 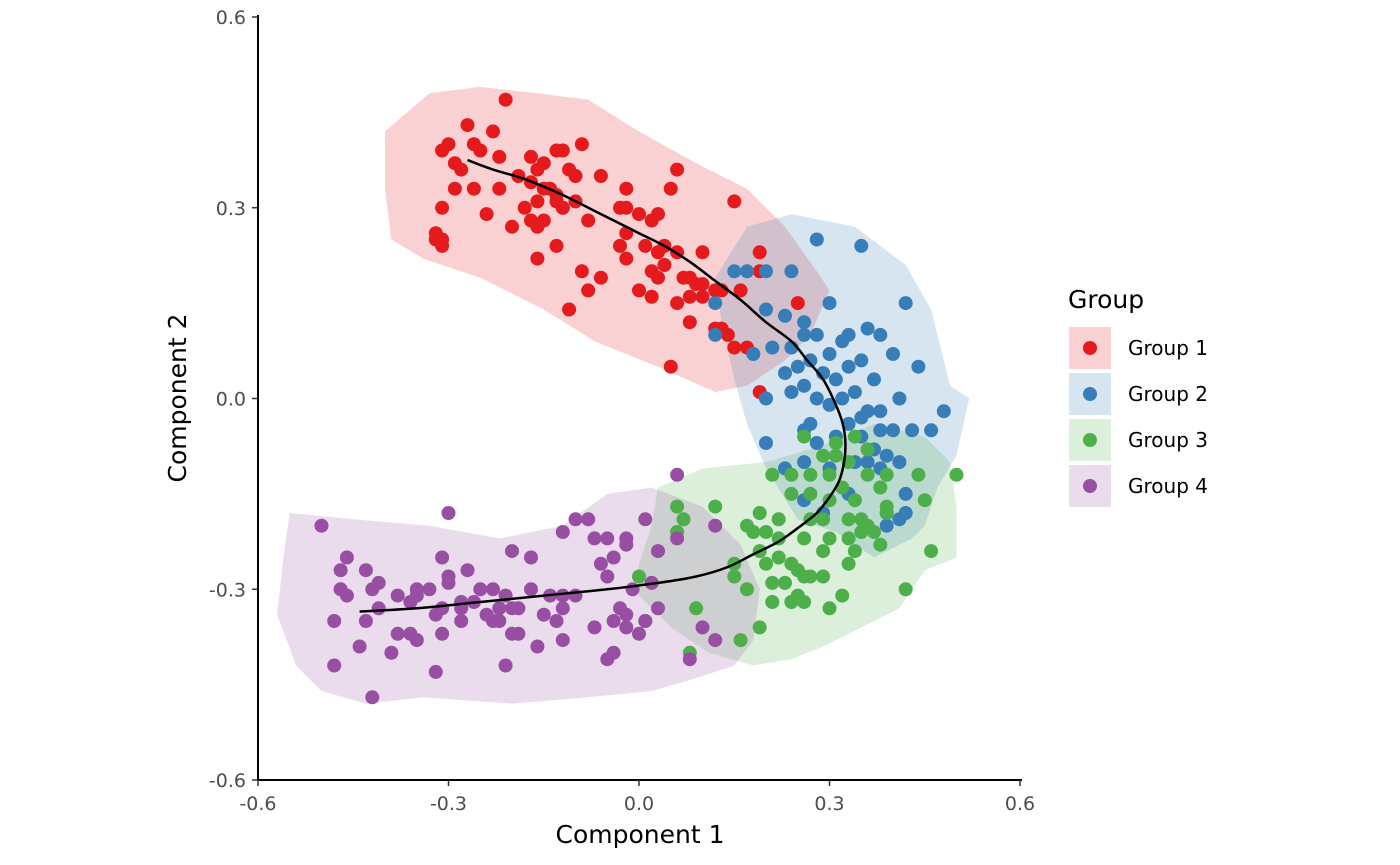 What do you see at coordinates (448, 804) in the screenshot?
I see `x-tick-label: -0.3` at bounding box center [448, 804].